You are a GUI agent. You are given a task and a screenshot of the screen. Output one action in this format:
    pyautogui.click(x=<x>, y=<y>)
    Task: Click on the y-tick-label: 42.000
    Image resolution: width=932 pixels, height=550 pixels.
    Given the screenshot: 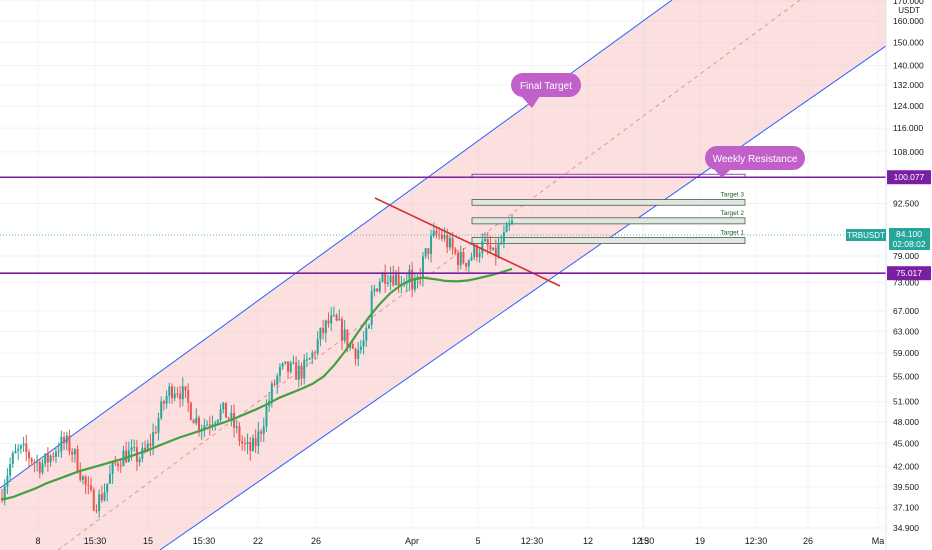 What is the action you would take?
    pyautogui.click(x=906, y=466)
    